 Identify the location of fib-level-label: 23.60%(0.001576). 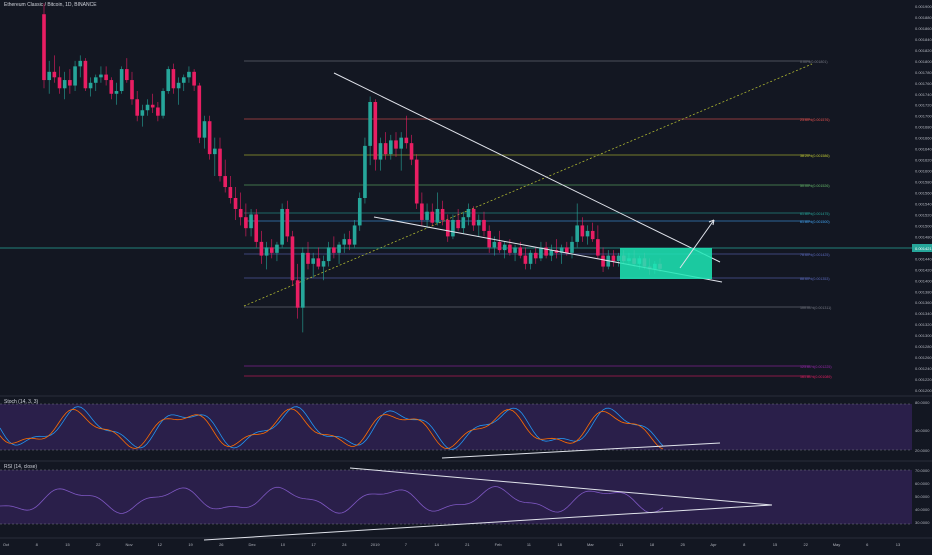
(815, 120).